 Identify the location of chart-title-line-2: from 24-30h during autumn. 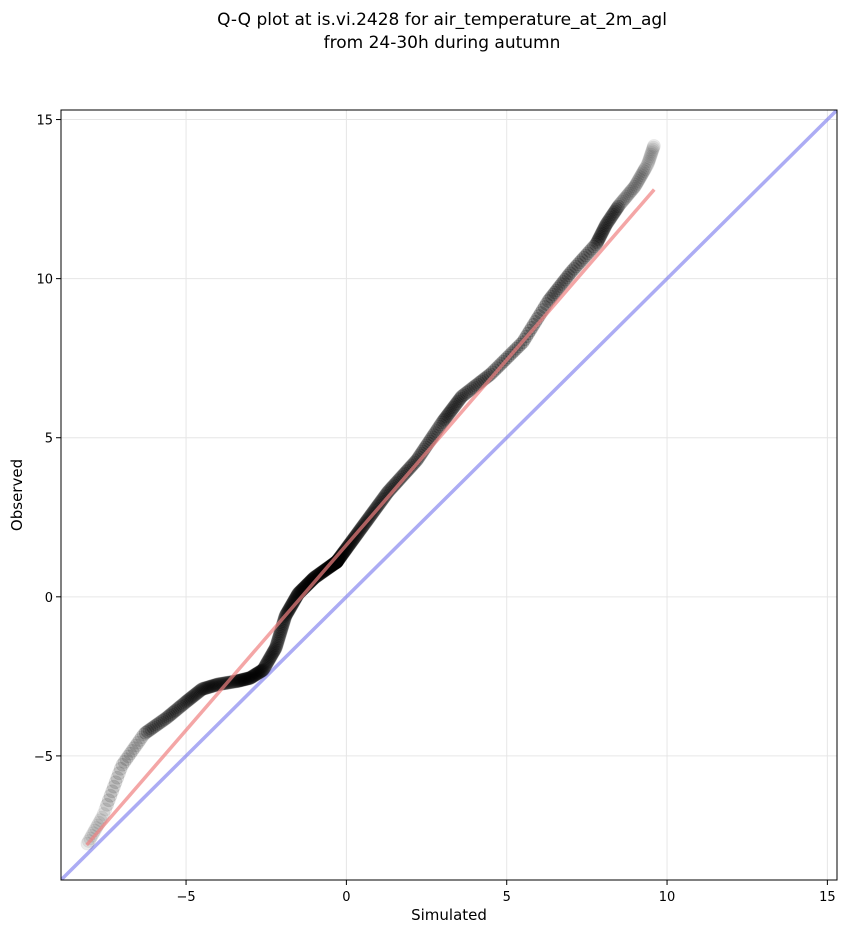
(442, 43).